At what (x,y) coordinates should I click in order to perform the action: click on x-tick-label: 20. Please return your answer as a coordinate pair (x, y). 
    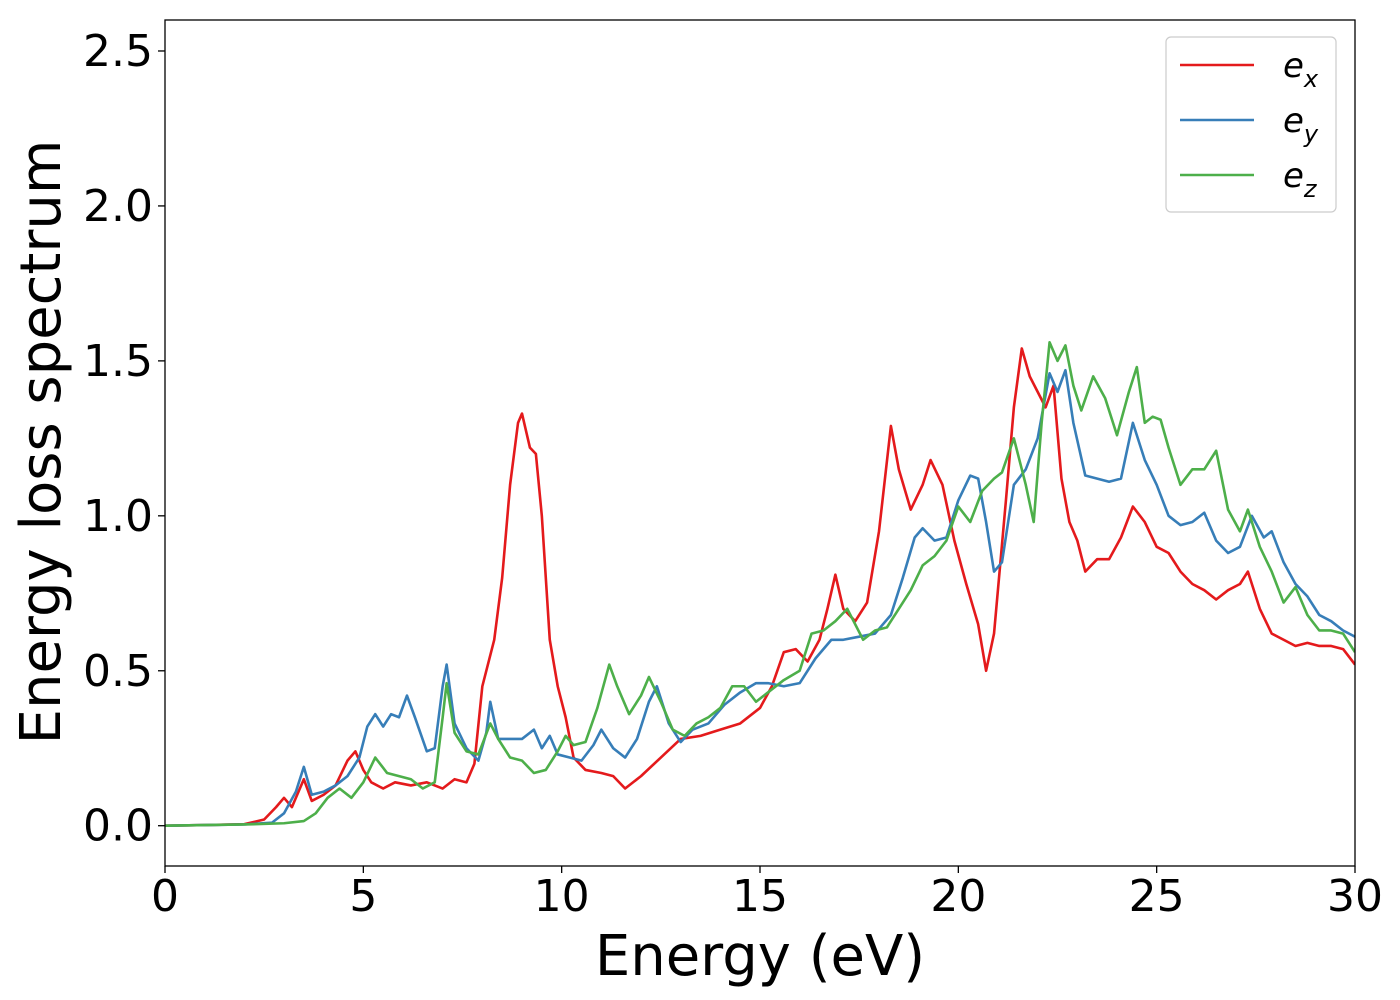
    Looking at the image, I should click on (958, 896).